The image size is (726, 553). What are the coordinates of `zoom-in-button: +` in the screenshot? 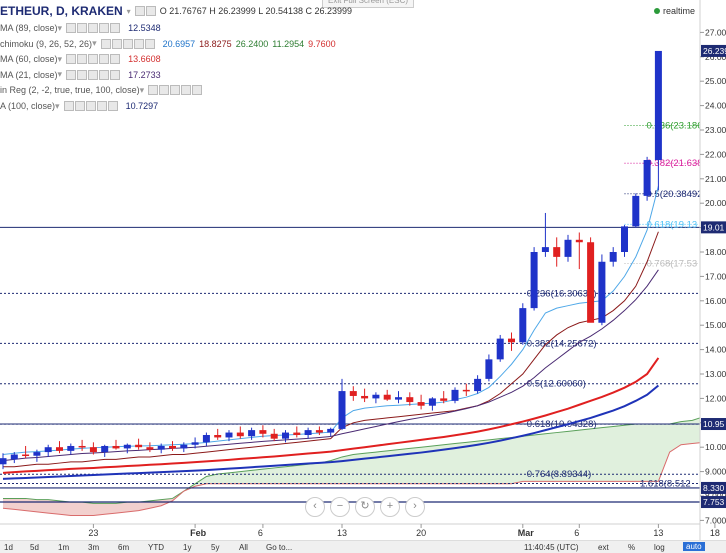 It's located at (390, 507).